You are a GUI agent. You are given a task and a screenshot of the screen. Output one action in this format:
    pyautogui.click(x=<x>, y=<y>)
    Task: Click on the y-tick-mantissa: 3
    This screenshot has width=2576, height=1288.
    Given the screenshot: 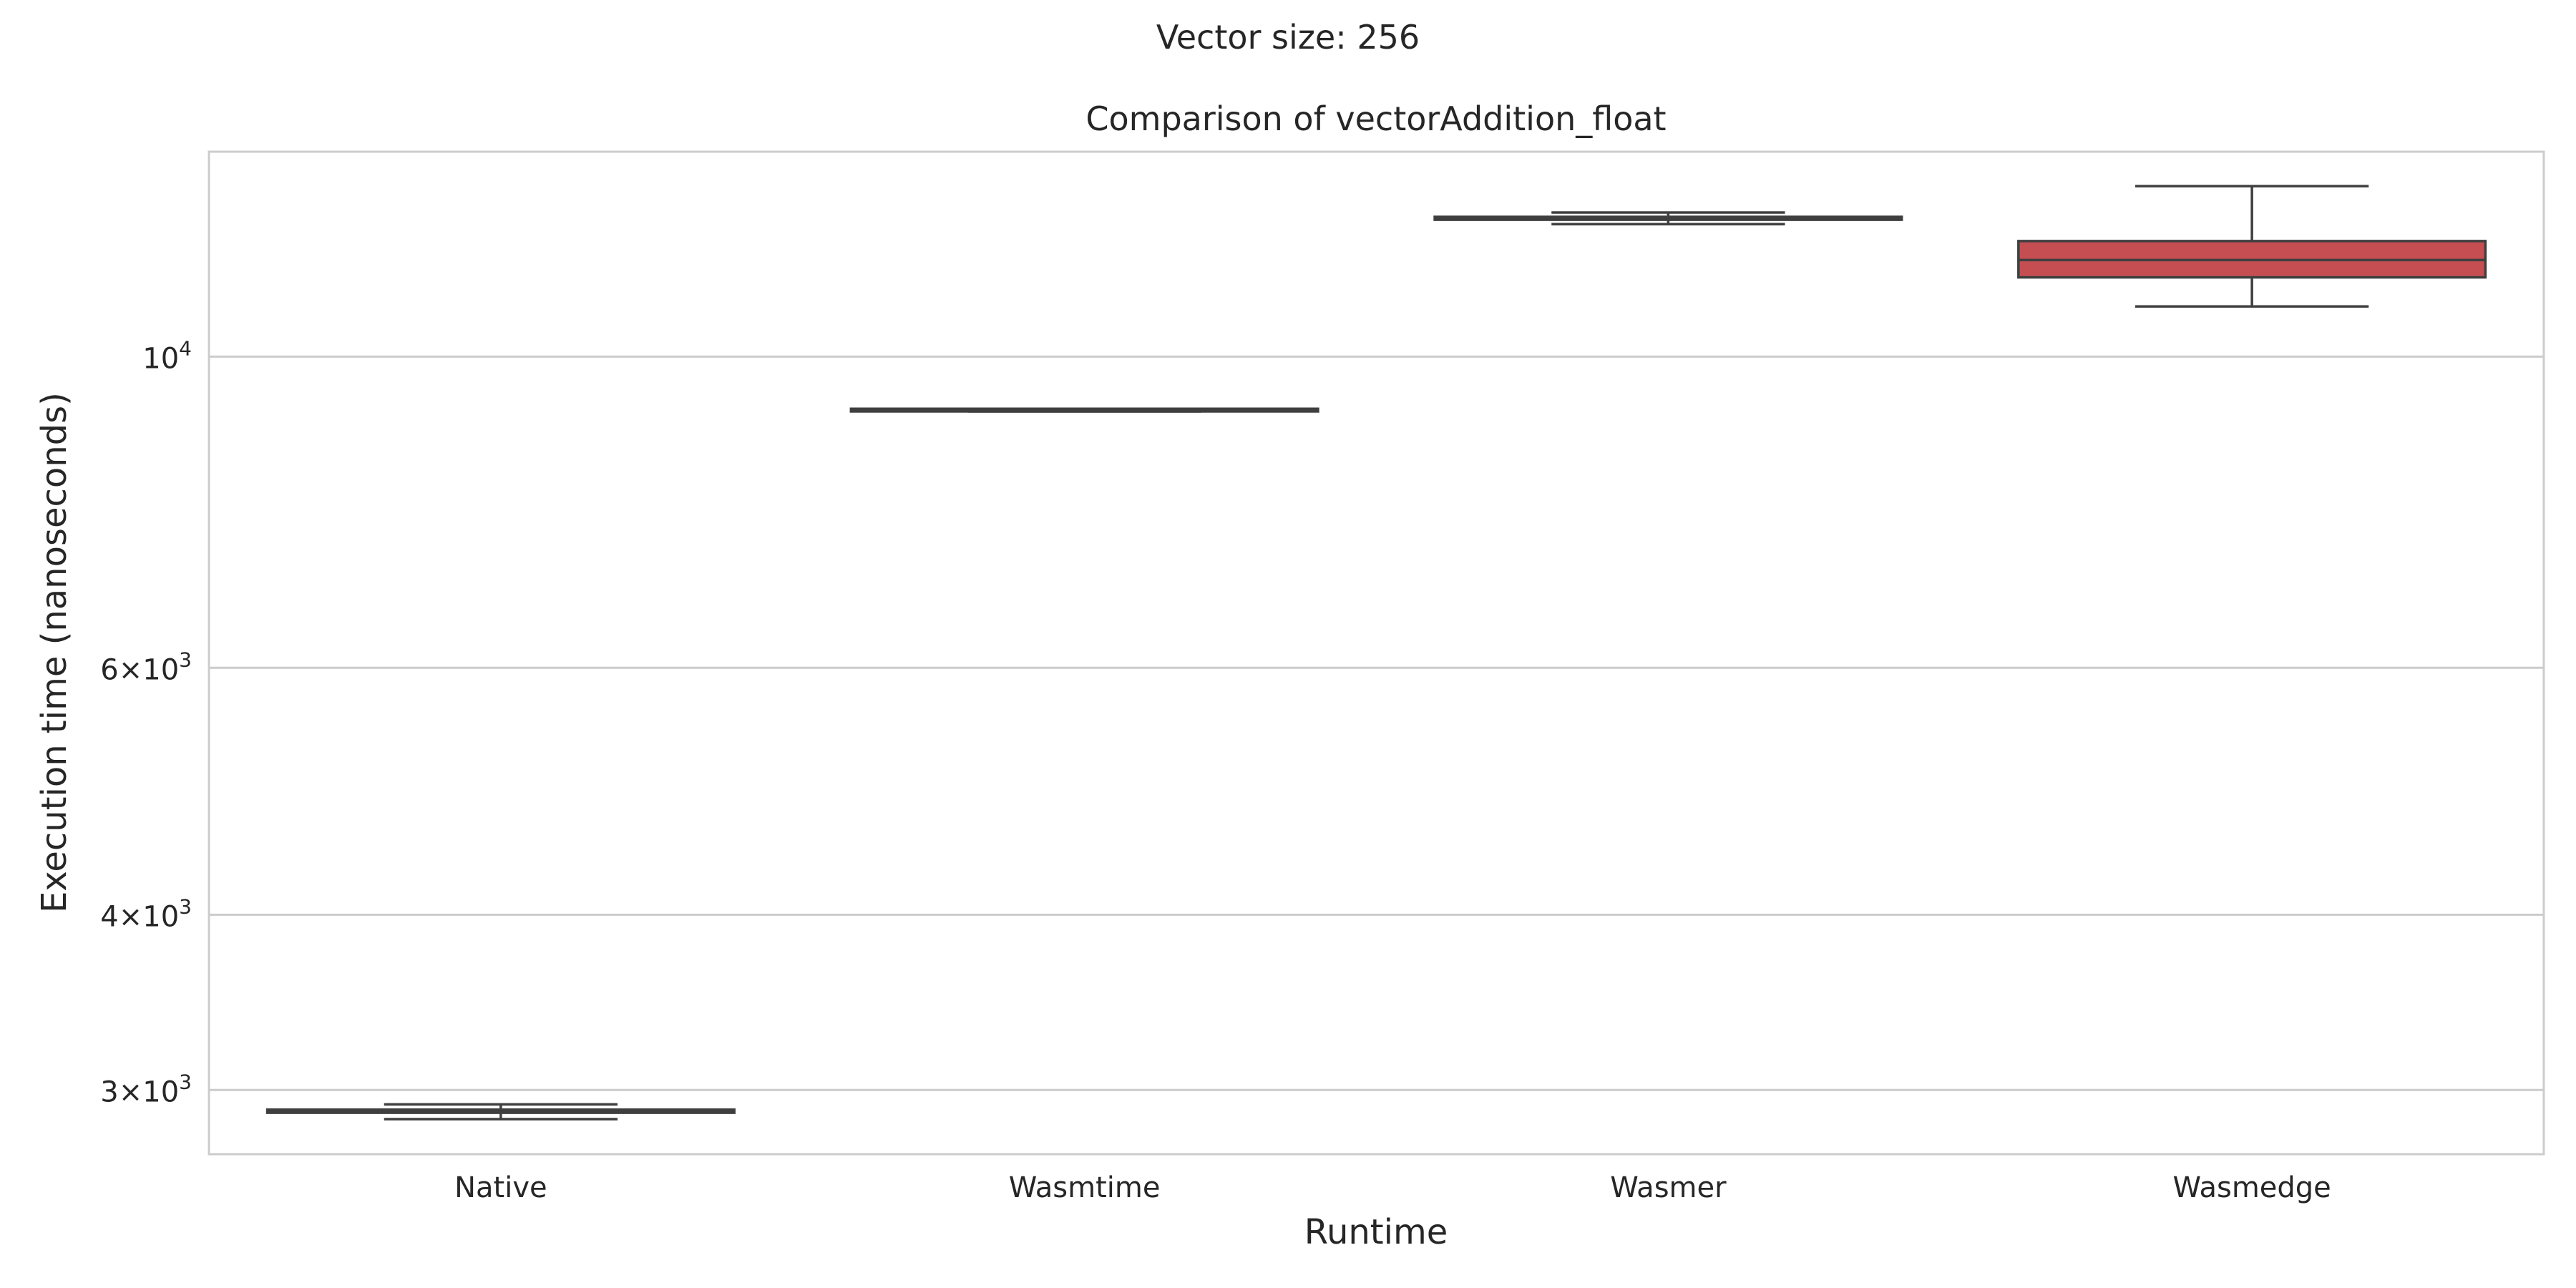 What is the action you would take?
    pyautogui.click(x=109, y=1091)
    